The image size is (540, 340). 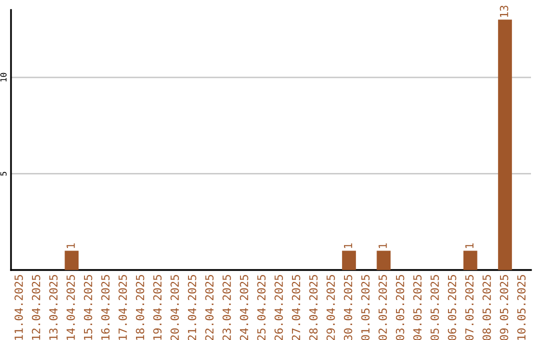 I want to click on x-tick-label: 02.05.2025, so click(x=382, y=307).